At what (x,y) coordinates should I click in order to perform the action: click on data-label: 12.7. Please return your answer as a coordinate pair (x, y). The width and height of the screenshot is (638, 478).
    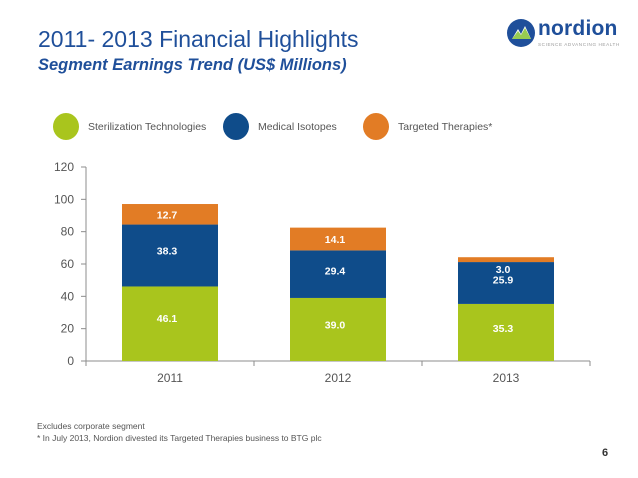
    Looking at the image, I should click on (167, 215).